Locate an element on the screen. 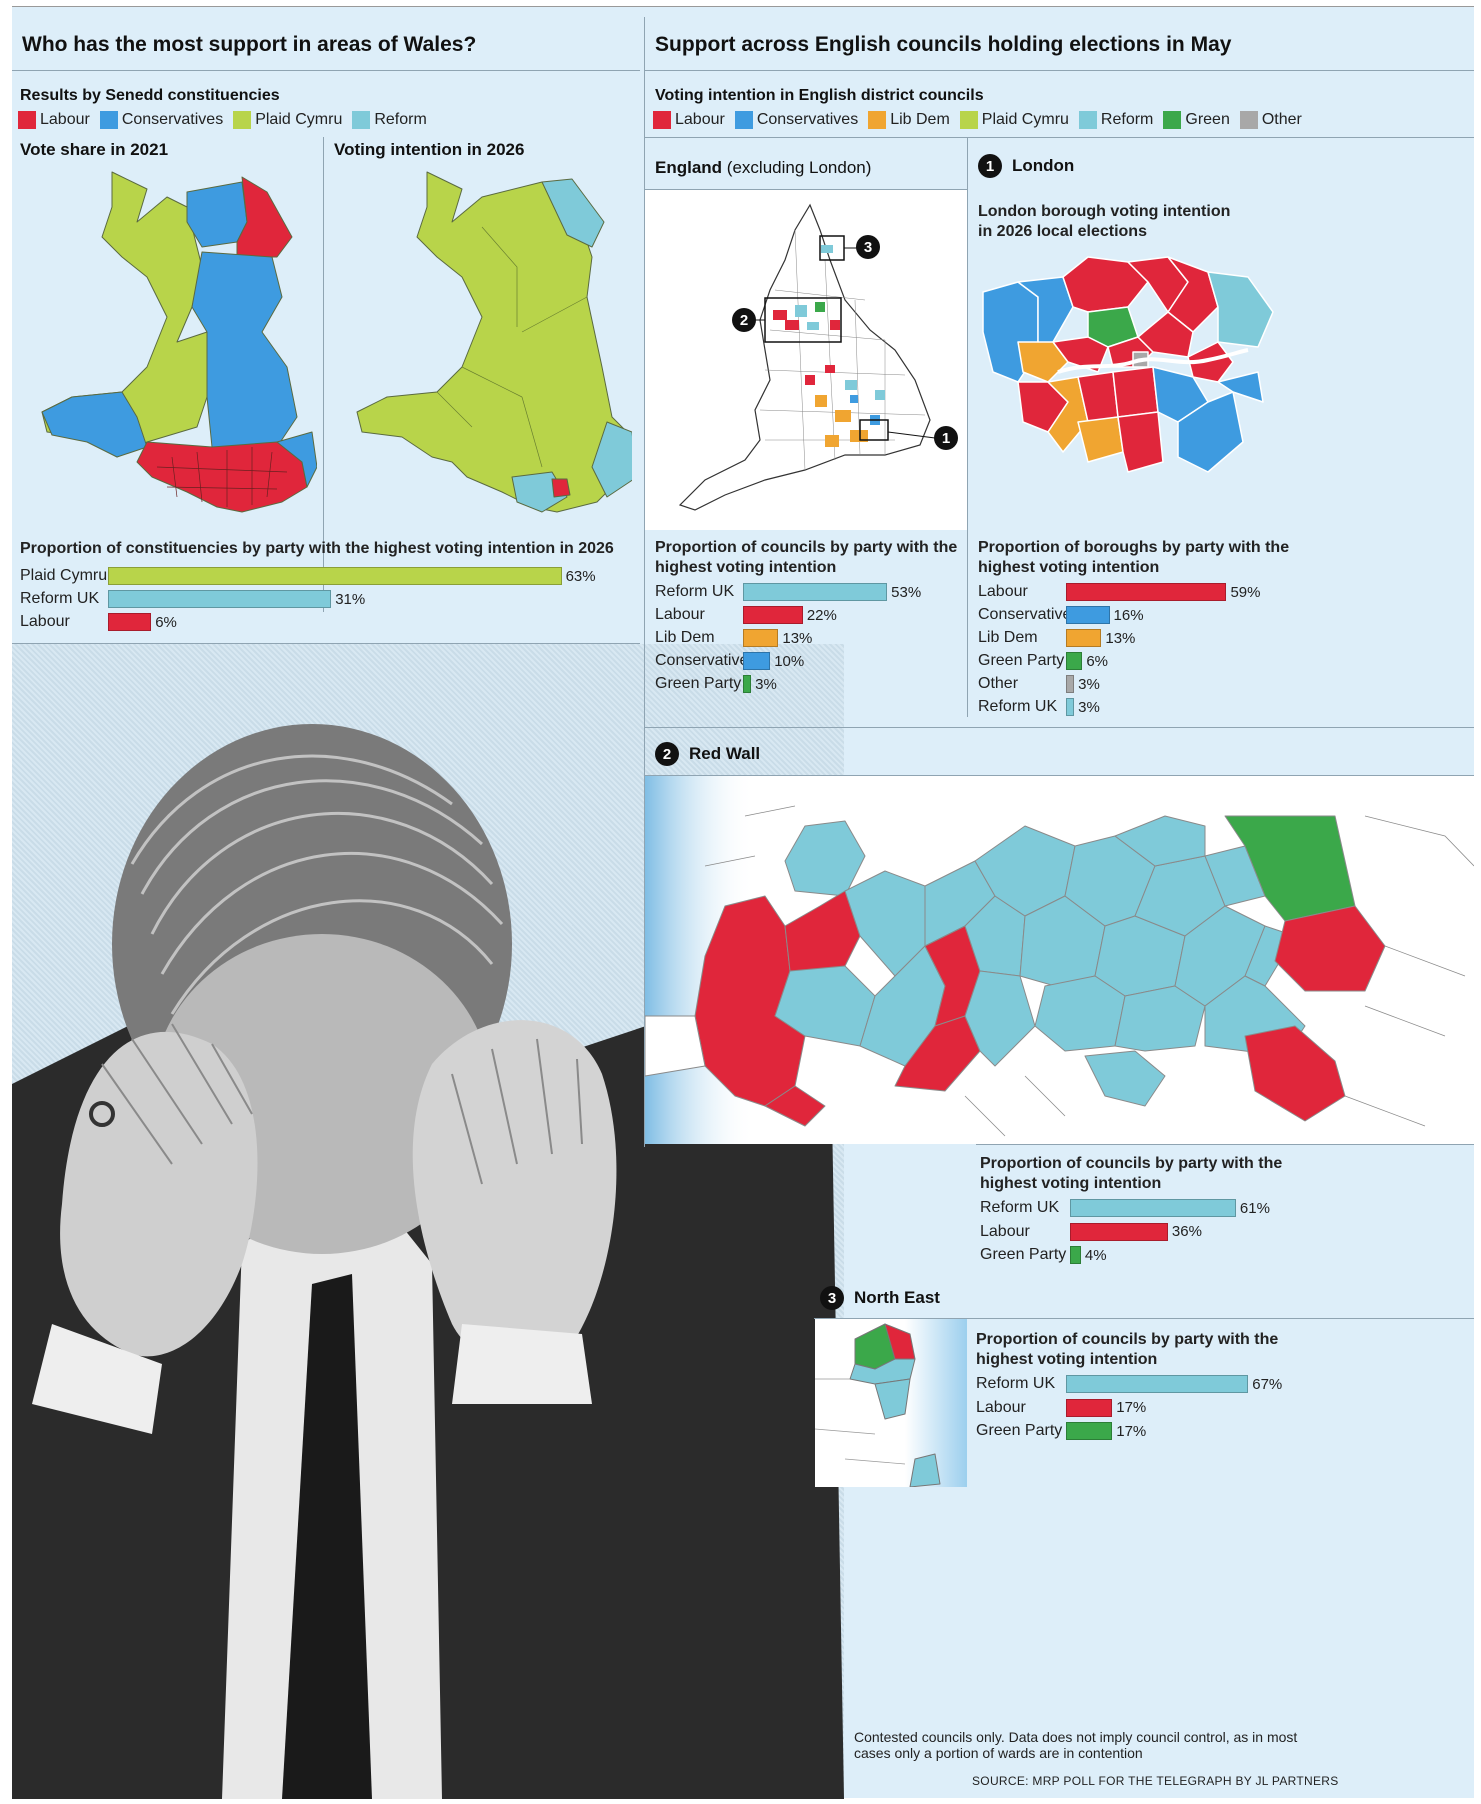 The width and height of the screenshot is (1481, 1804). bar-value-label: 10% is located at coordinates (789, 661).